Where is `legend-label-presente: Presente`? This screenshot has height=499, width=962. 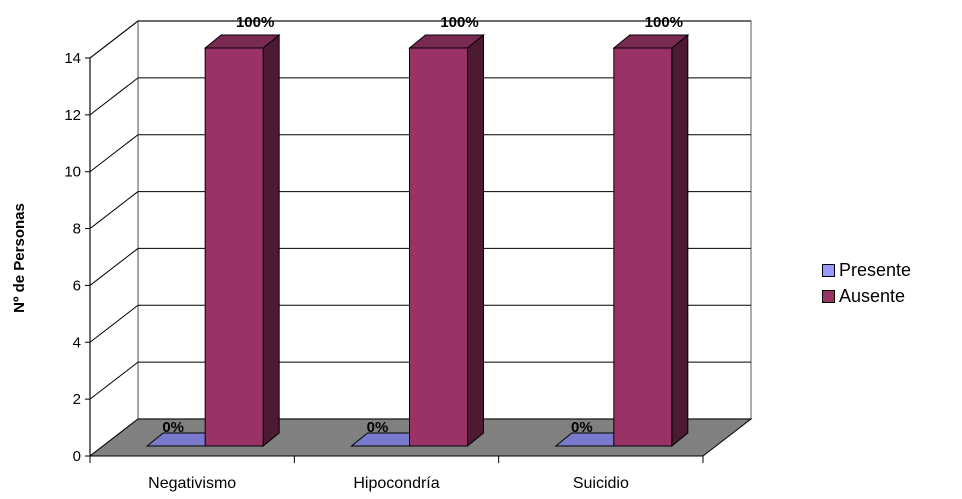 legend-label-presente: Presente is located at coordinates (875, 269).